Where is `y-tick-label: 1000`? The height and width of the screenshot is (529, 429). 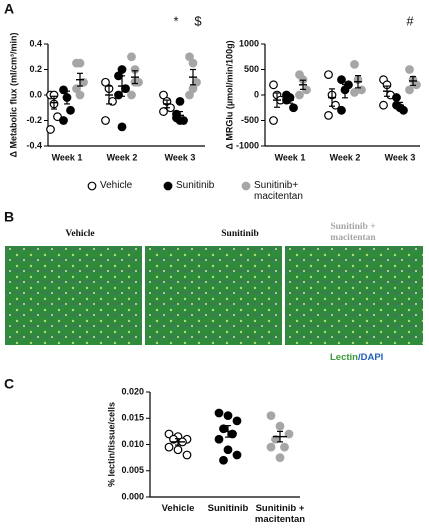 y-tick-label: 1000 is located at coordinates (249, 43).